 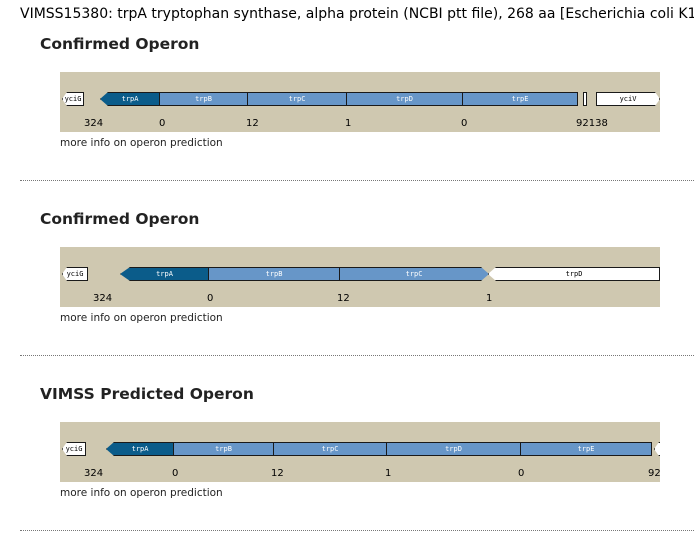 I want to click on gene-label: yciV, so click(x=628, y=99).